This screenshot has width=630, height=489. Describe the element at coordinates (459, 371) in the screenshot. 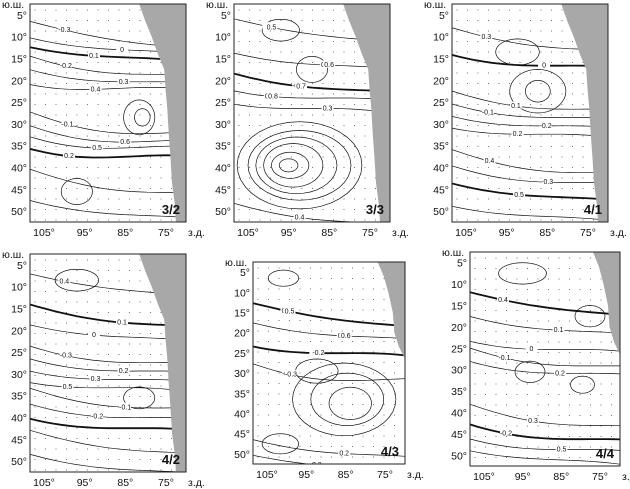

I see `lat-tick-label: 30°` at that location.